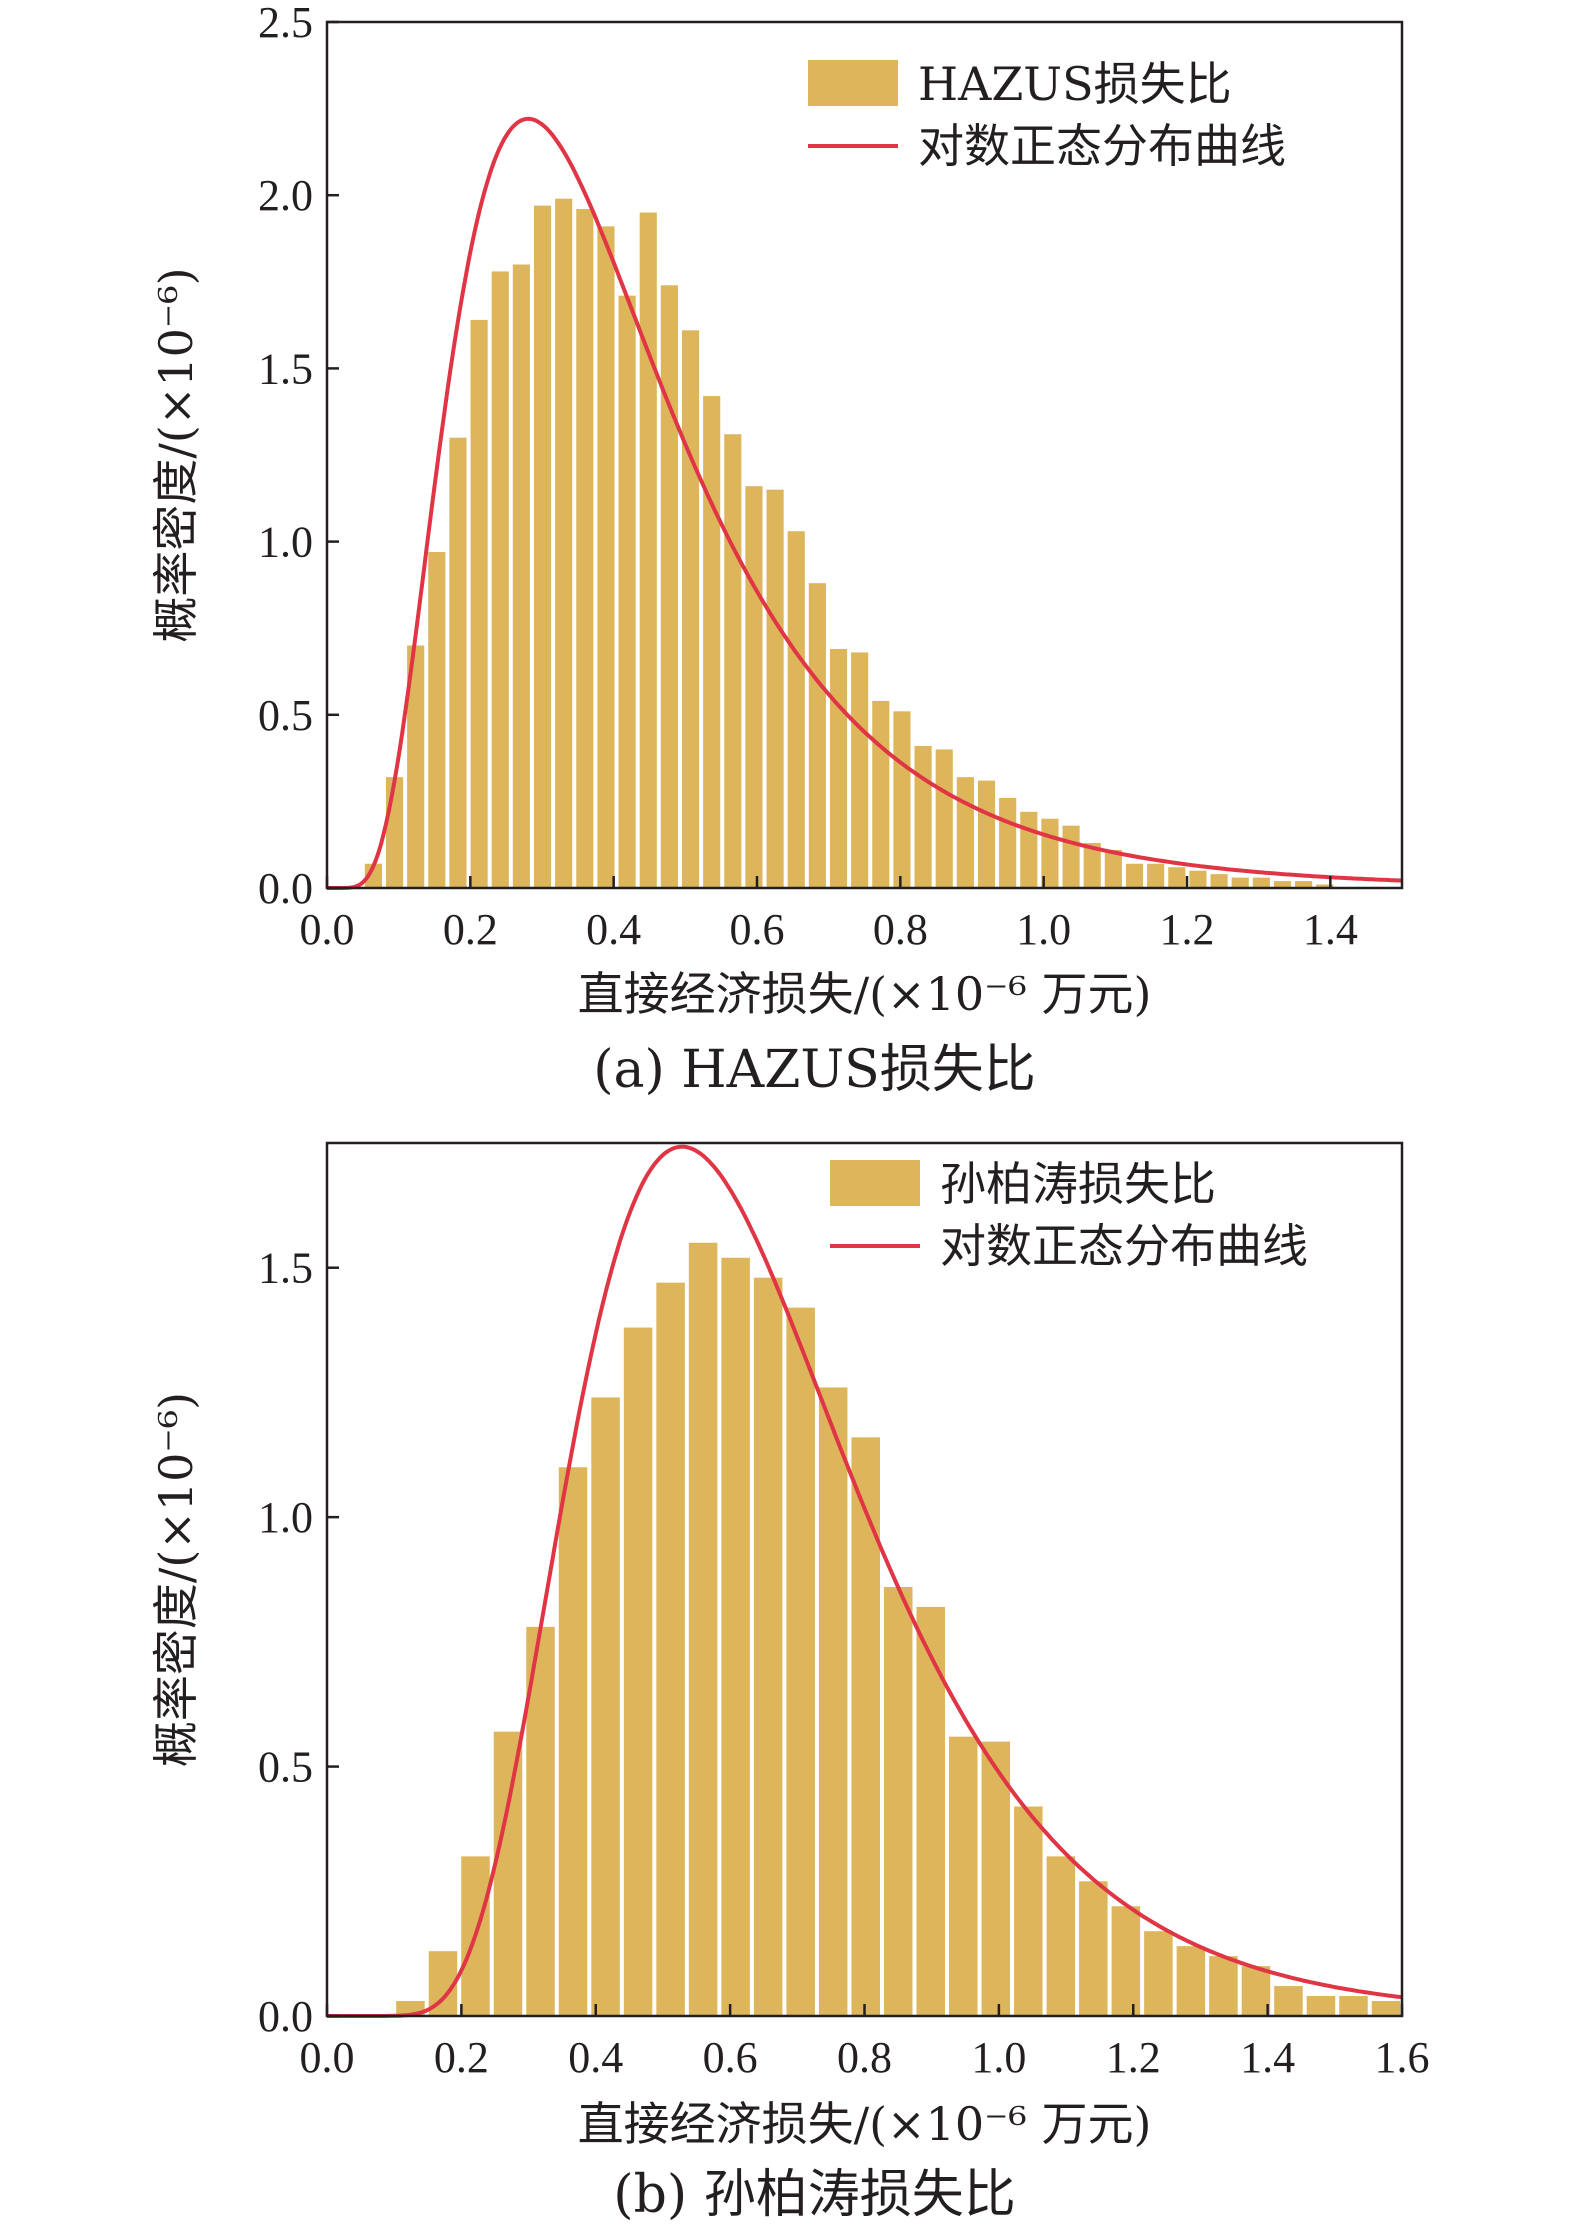  I want to click on x-tick-label: 1.6, so click(1402, 2057).